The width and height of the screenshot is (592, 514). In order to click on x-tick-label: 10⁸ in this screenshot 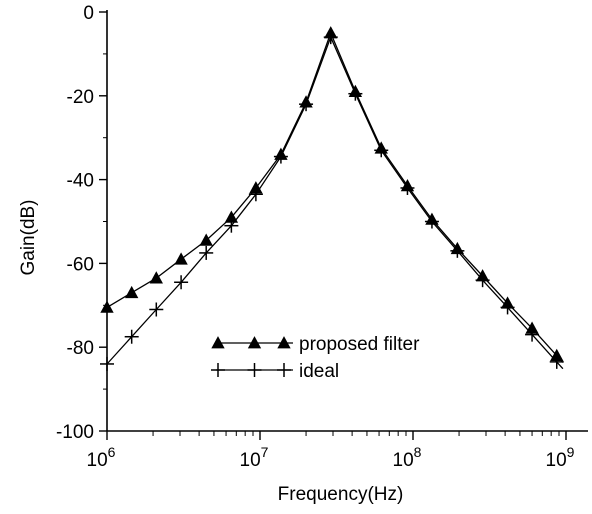, I will do `click(407, 457)`.